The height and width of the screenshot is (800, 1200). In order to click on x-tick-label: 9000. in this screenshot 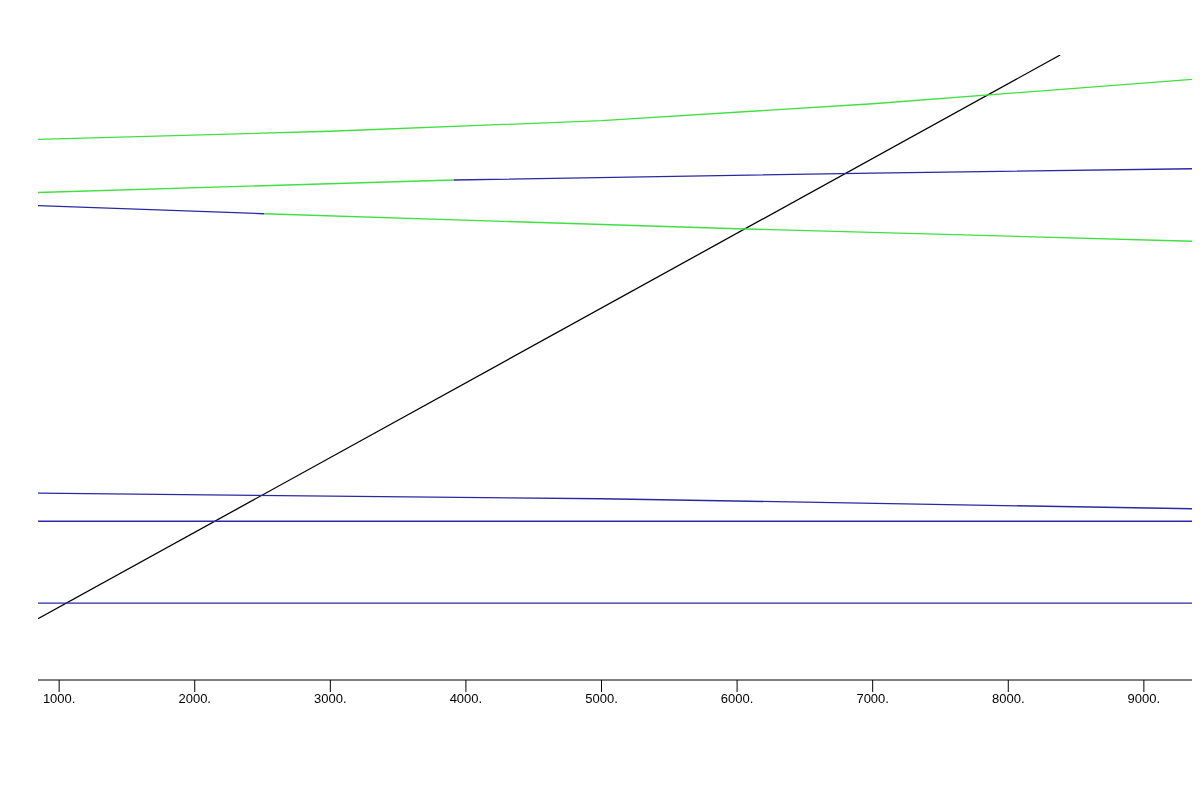, I will do `click(1144, 699)`.